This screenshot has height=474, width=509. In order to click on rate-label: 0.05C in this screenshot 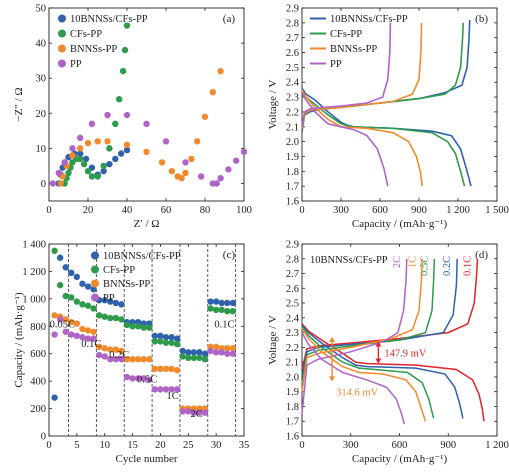, I will do `click(62, 325)`.